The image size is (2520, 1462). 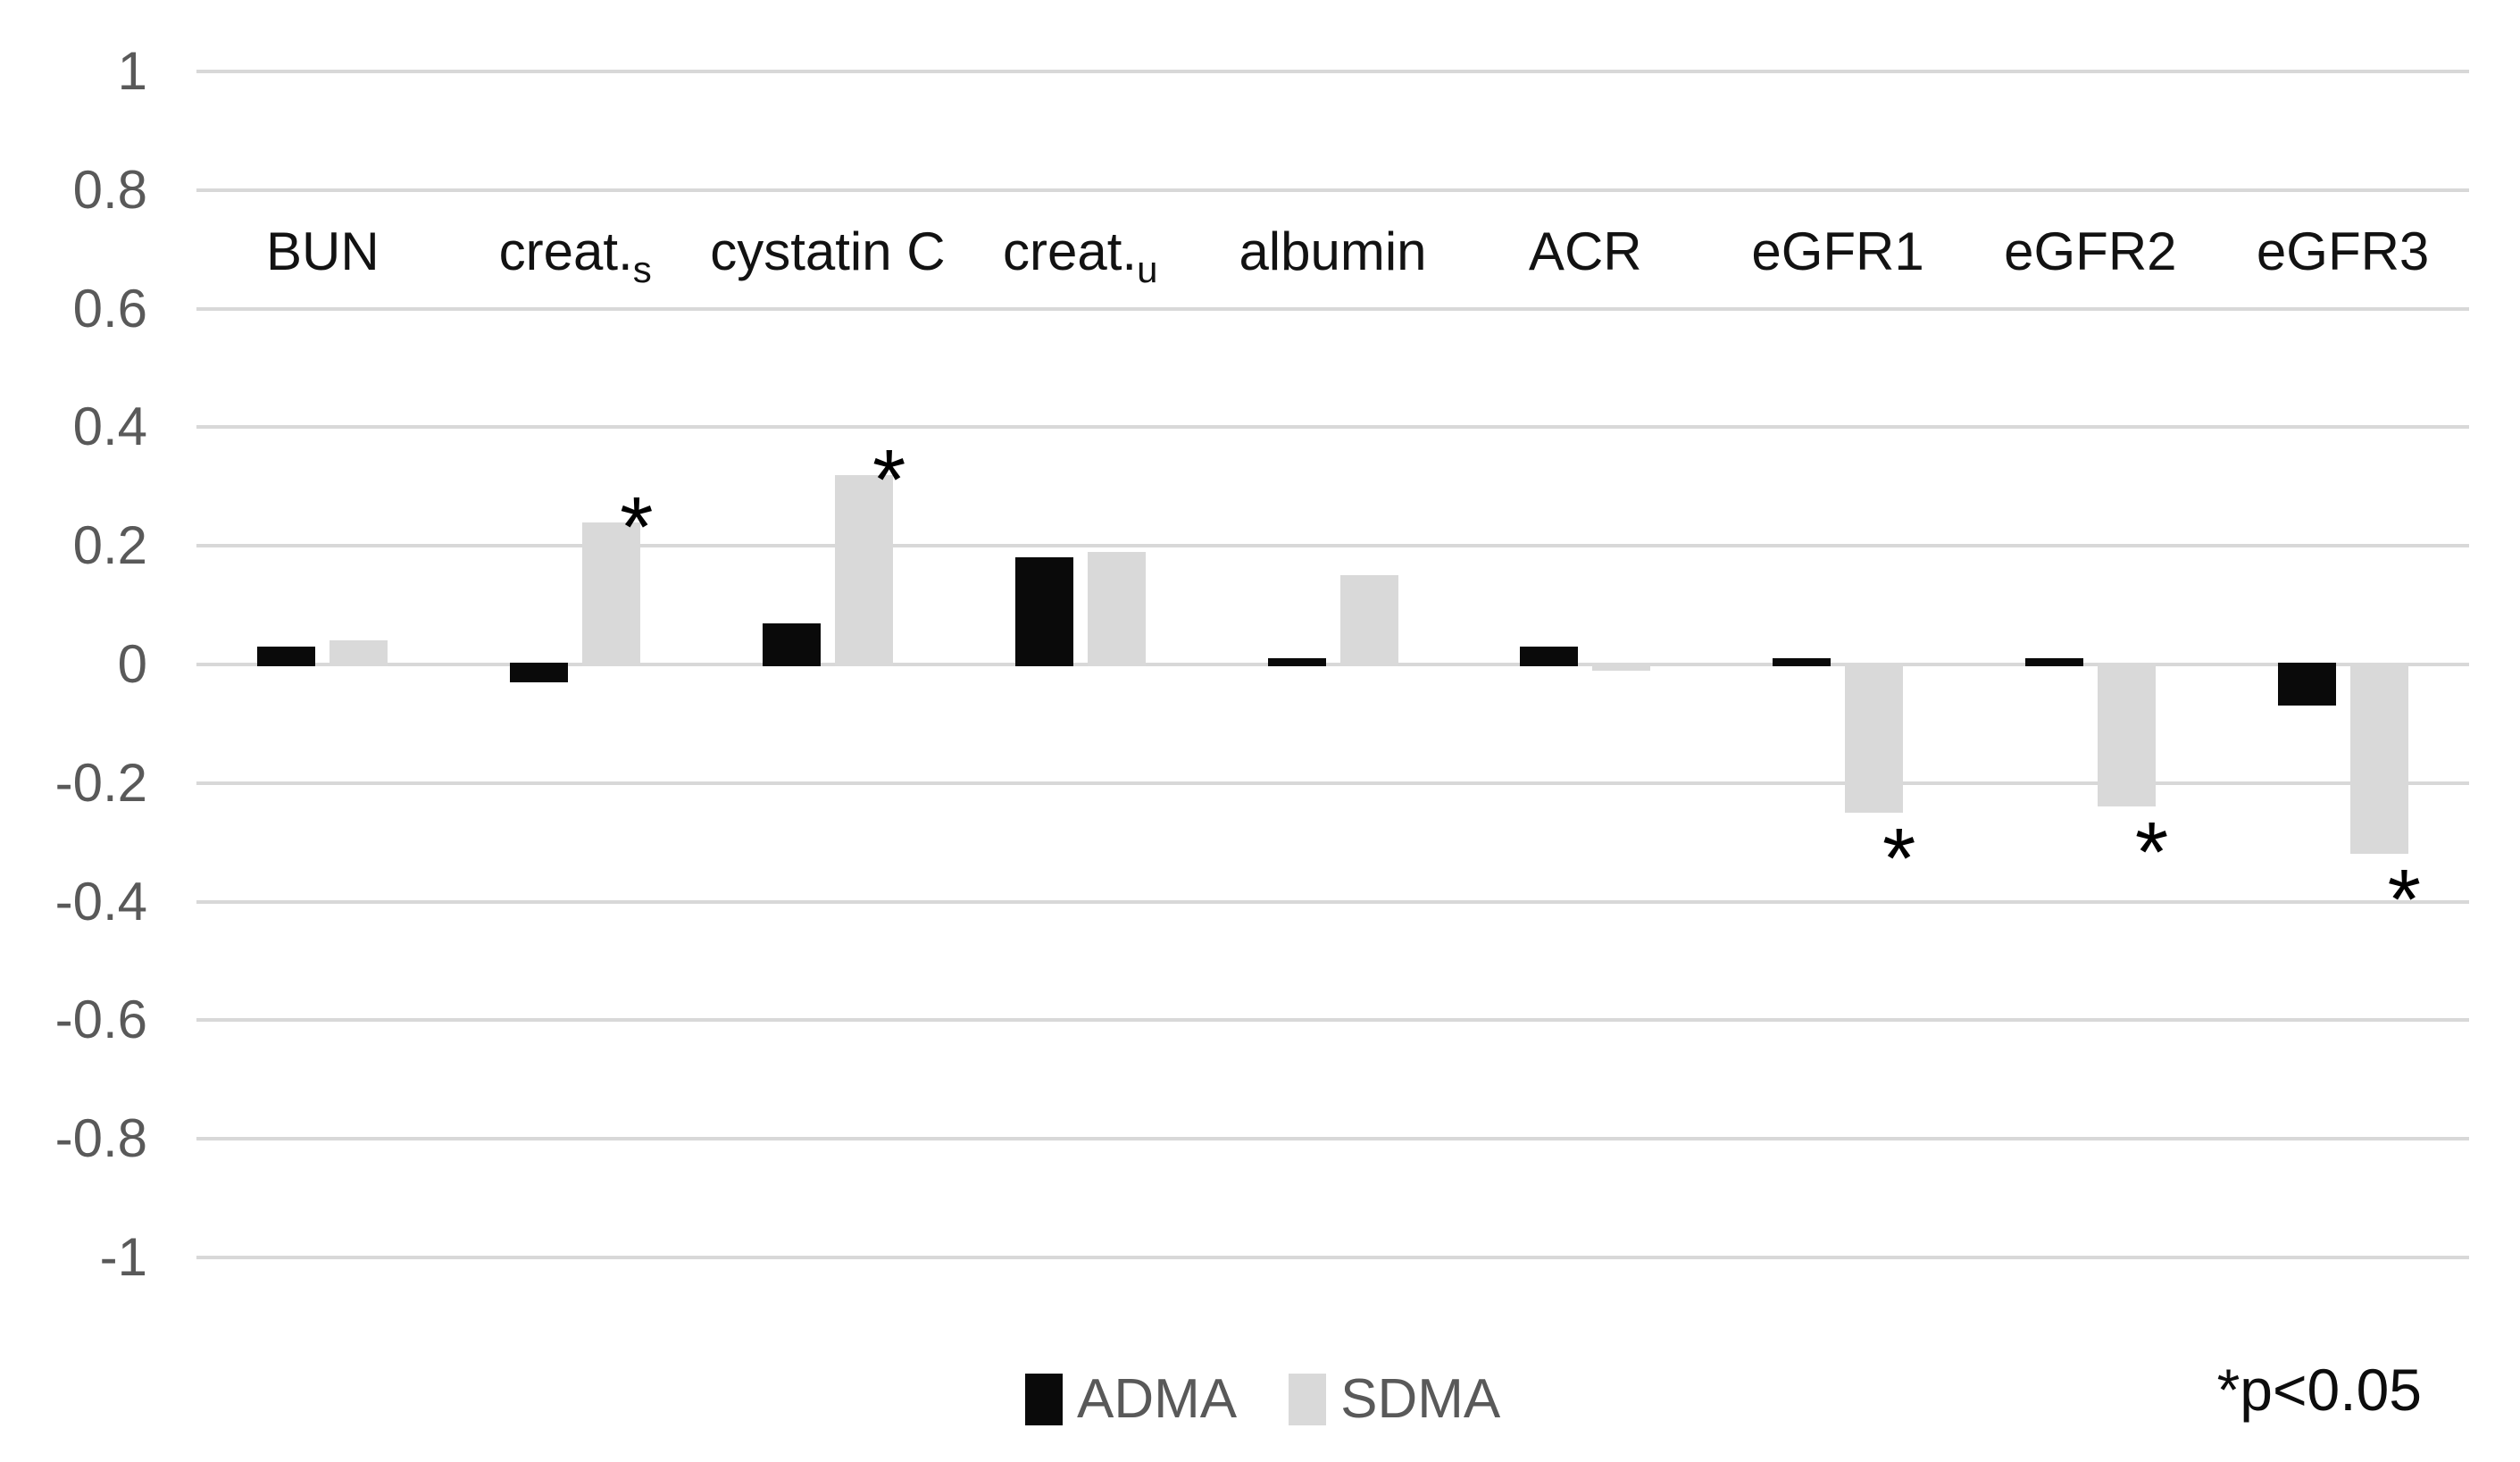 What do you see at coordinates (2306, 684) in the screenshot?
I see `bar-adma-egfr3` at bounding box center [2306, 684].